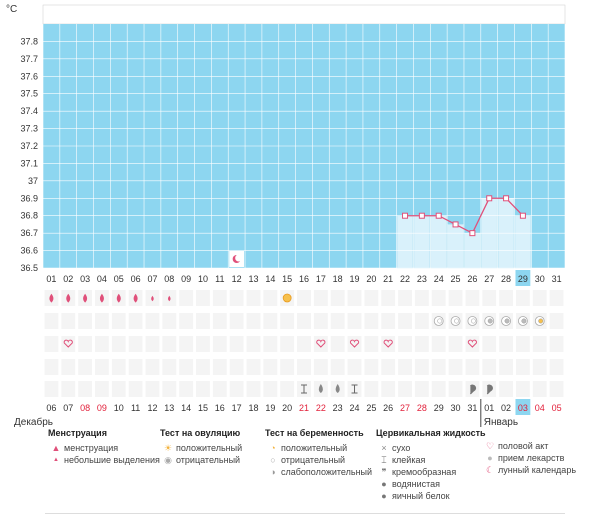 The image size is (600, 522). I want to click on heart-icon: ♡, so click(490, 445).